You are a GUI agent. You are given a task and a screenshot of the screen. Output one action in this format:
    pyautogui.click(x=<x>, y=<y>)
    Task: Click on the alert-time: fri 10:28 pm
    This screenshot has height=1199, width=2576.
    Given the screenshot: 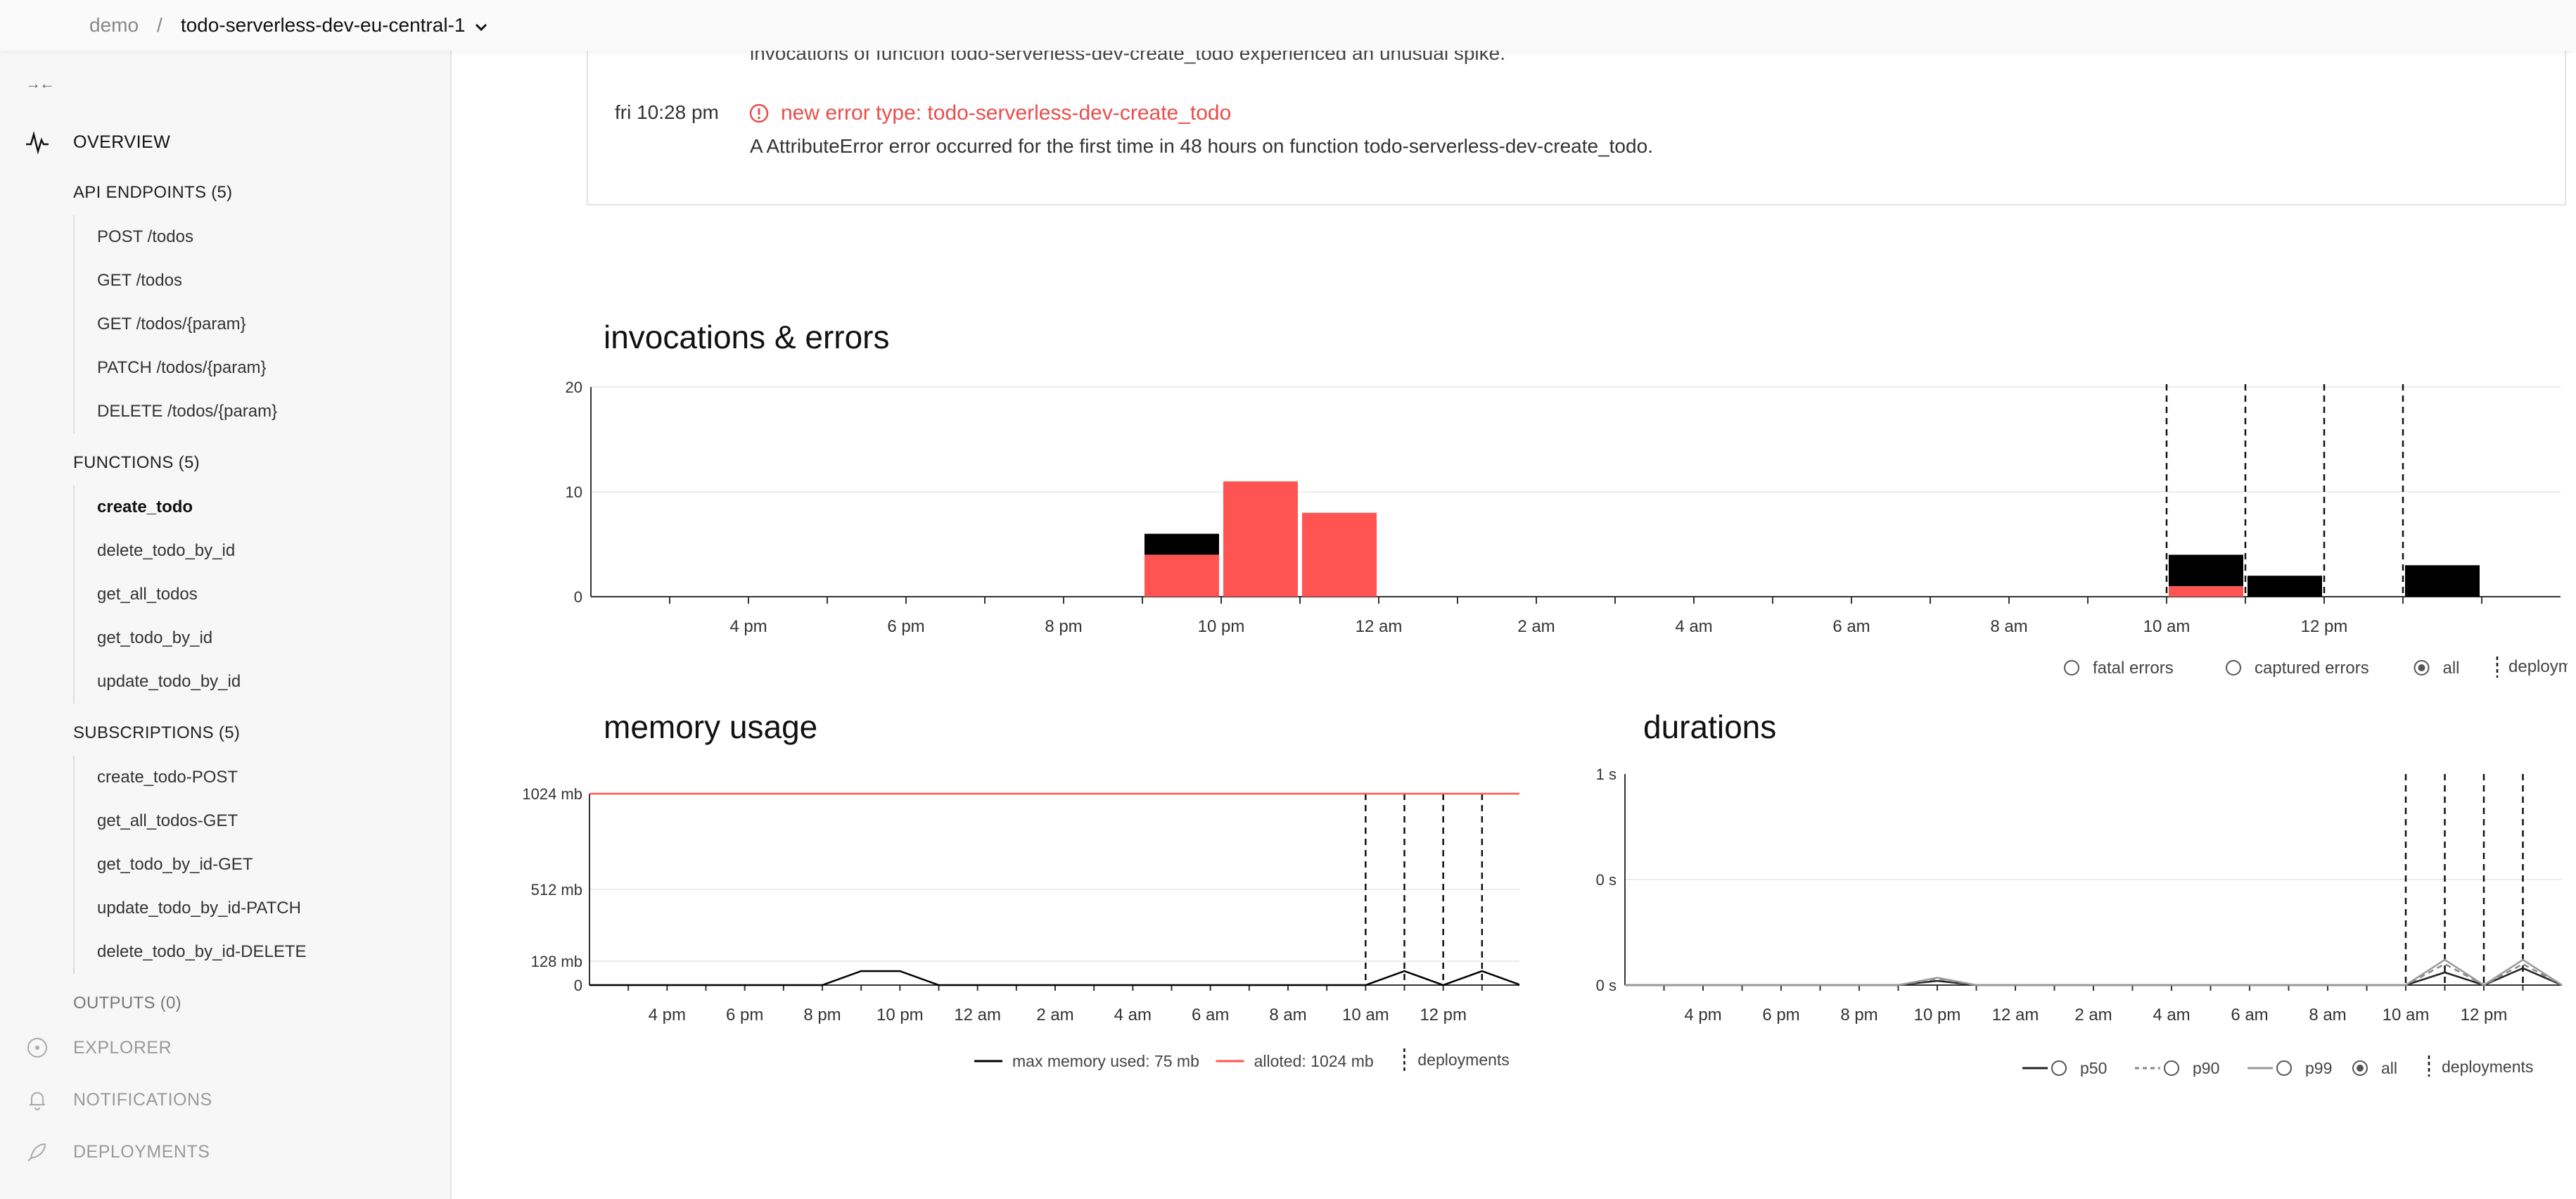 What is the action you would take?
    pyautogui.click(x=667, y=112)
    